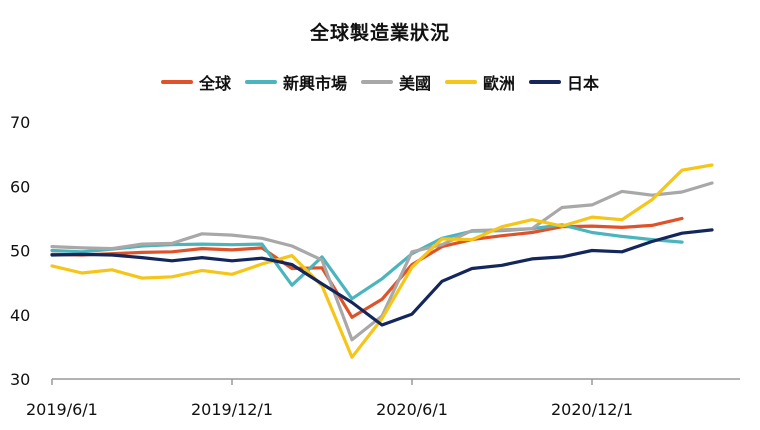 Image resolution: width=760 pixels, height=430 pixels. I want to click on chart-title: 全球製造業狀況, so click(379, 33).